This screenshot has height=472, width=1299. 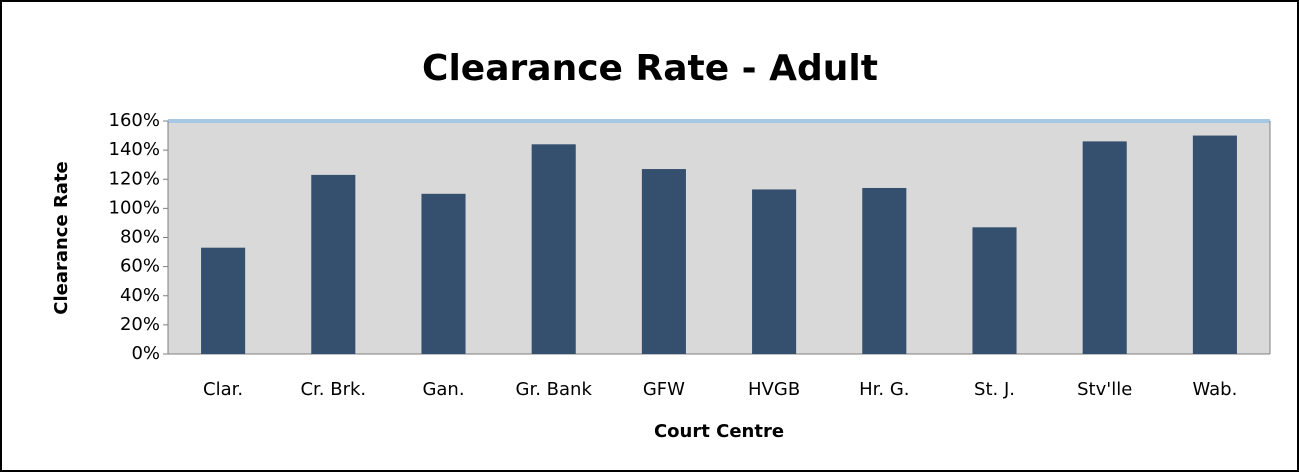 What do you see at coordinates (140, 237) in the screenshot?
I see `y-tick-label: 80%` at bounding box center [140, 237].